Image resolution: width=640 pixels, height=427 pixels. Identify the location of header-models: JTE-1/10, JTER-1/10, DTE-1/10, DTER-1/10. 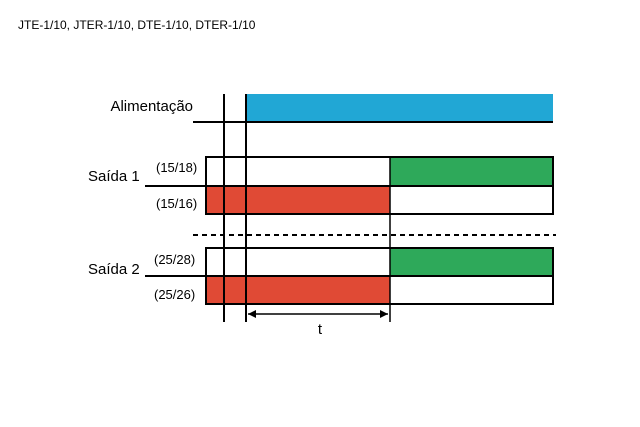
(137, 25).